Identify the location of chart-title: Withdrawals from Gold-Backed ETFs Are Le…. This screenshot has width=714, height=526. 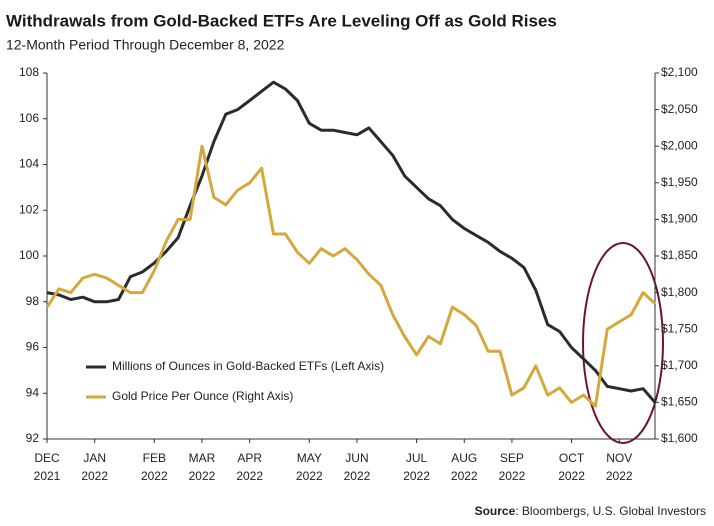
(281, 20).